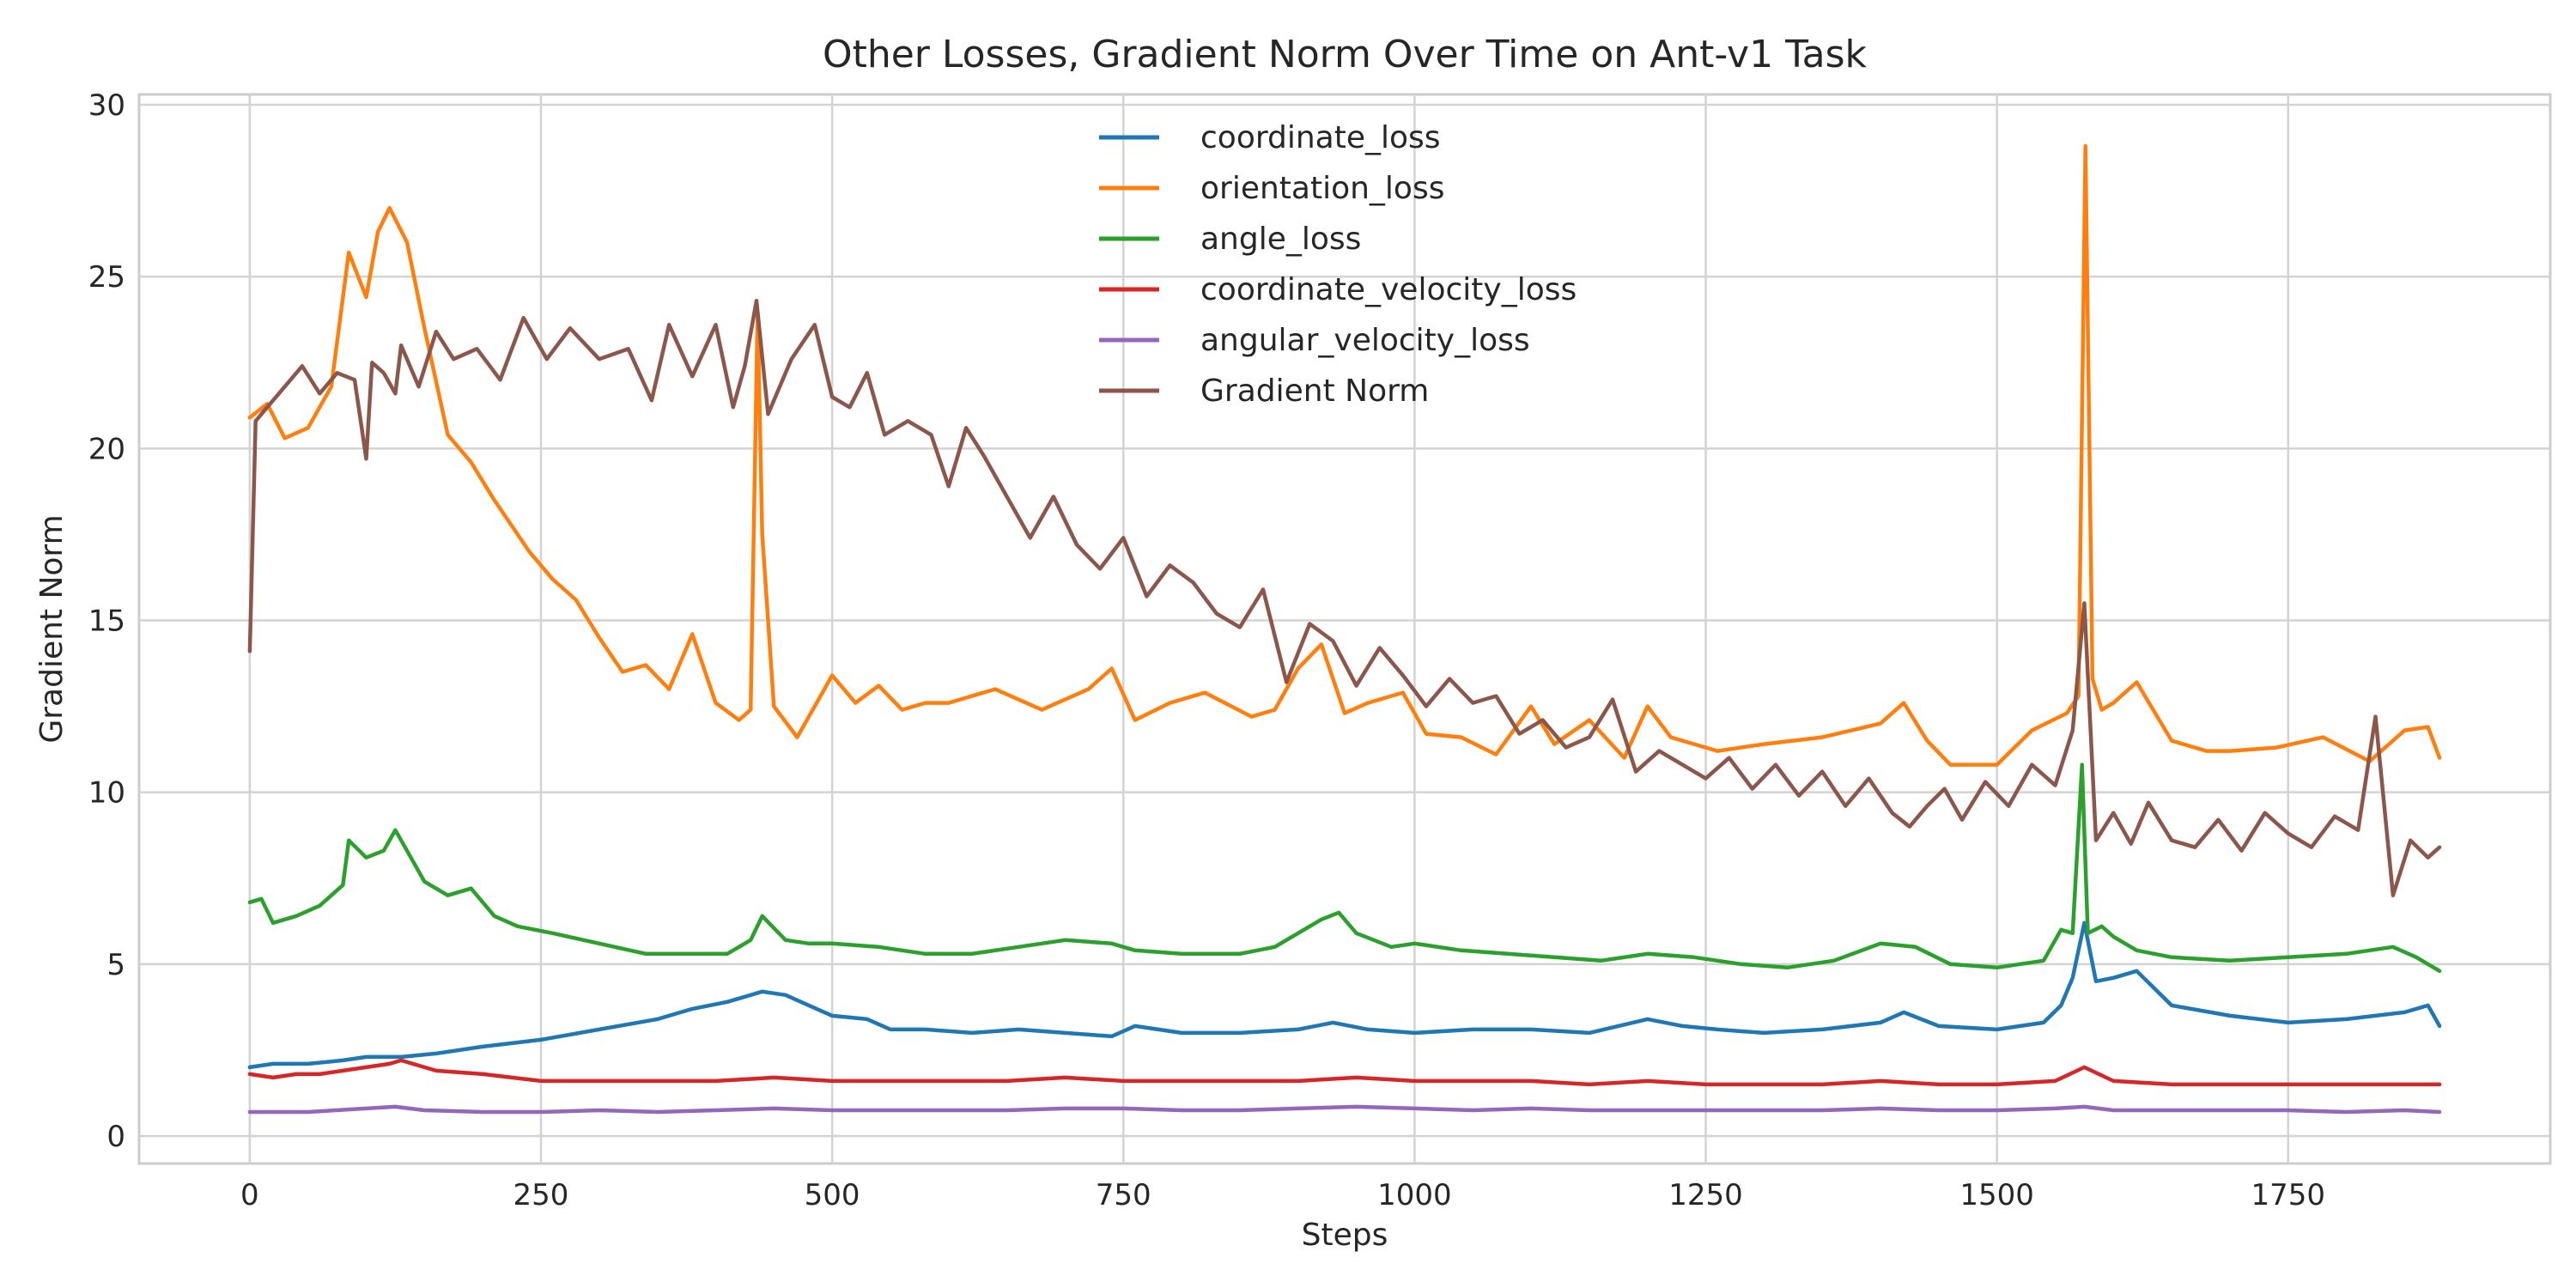 The width and height of the screenshot is (2576, 1288). I want to click on legend-label-gradient-norm: Gradient Norm, so click(1314, 391).